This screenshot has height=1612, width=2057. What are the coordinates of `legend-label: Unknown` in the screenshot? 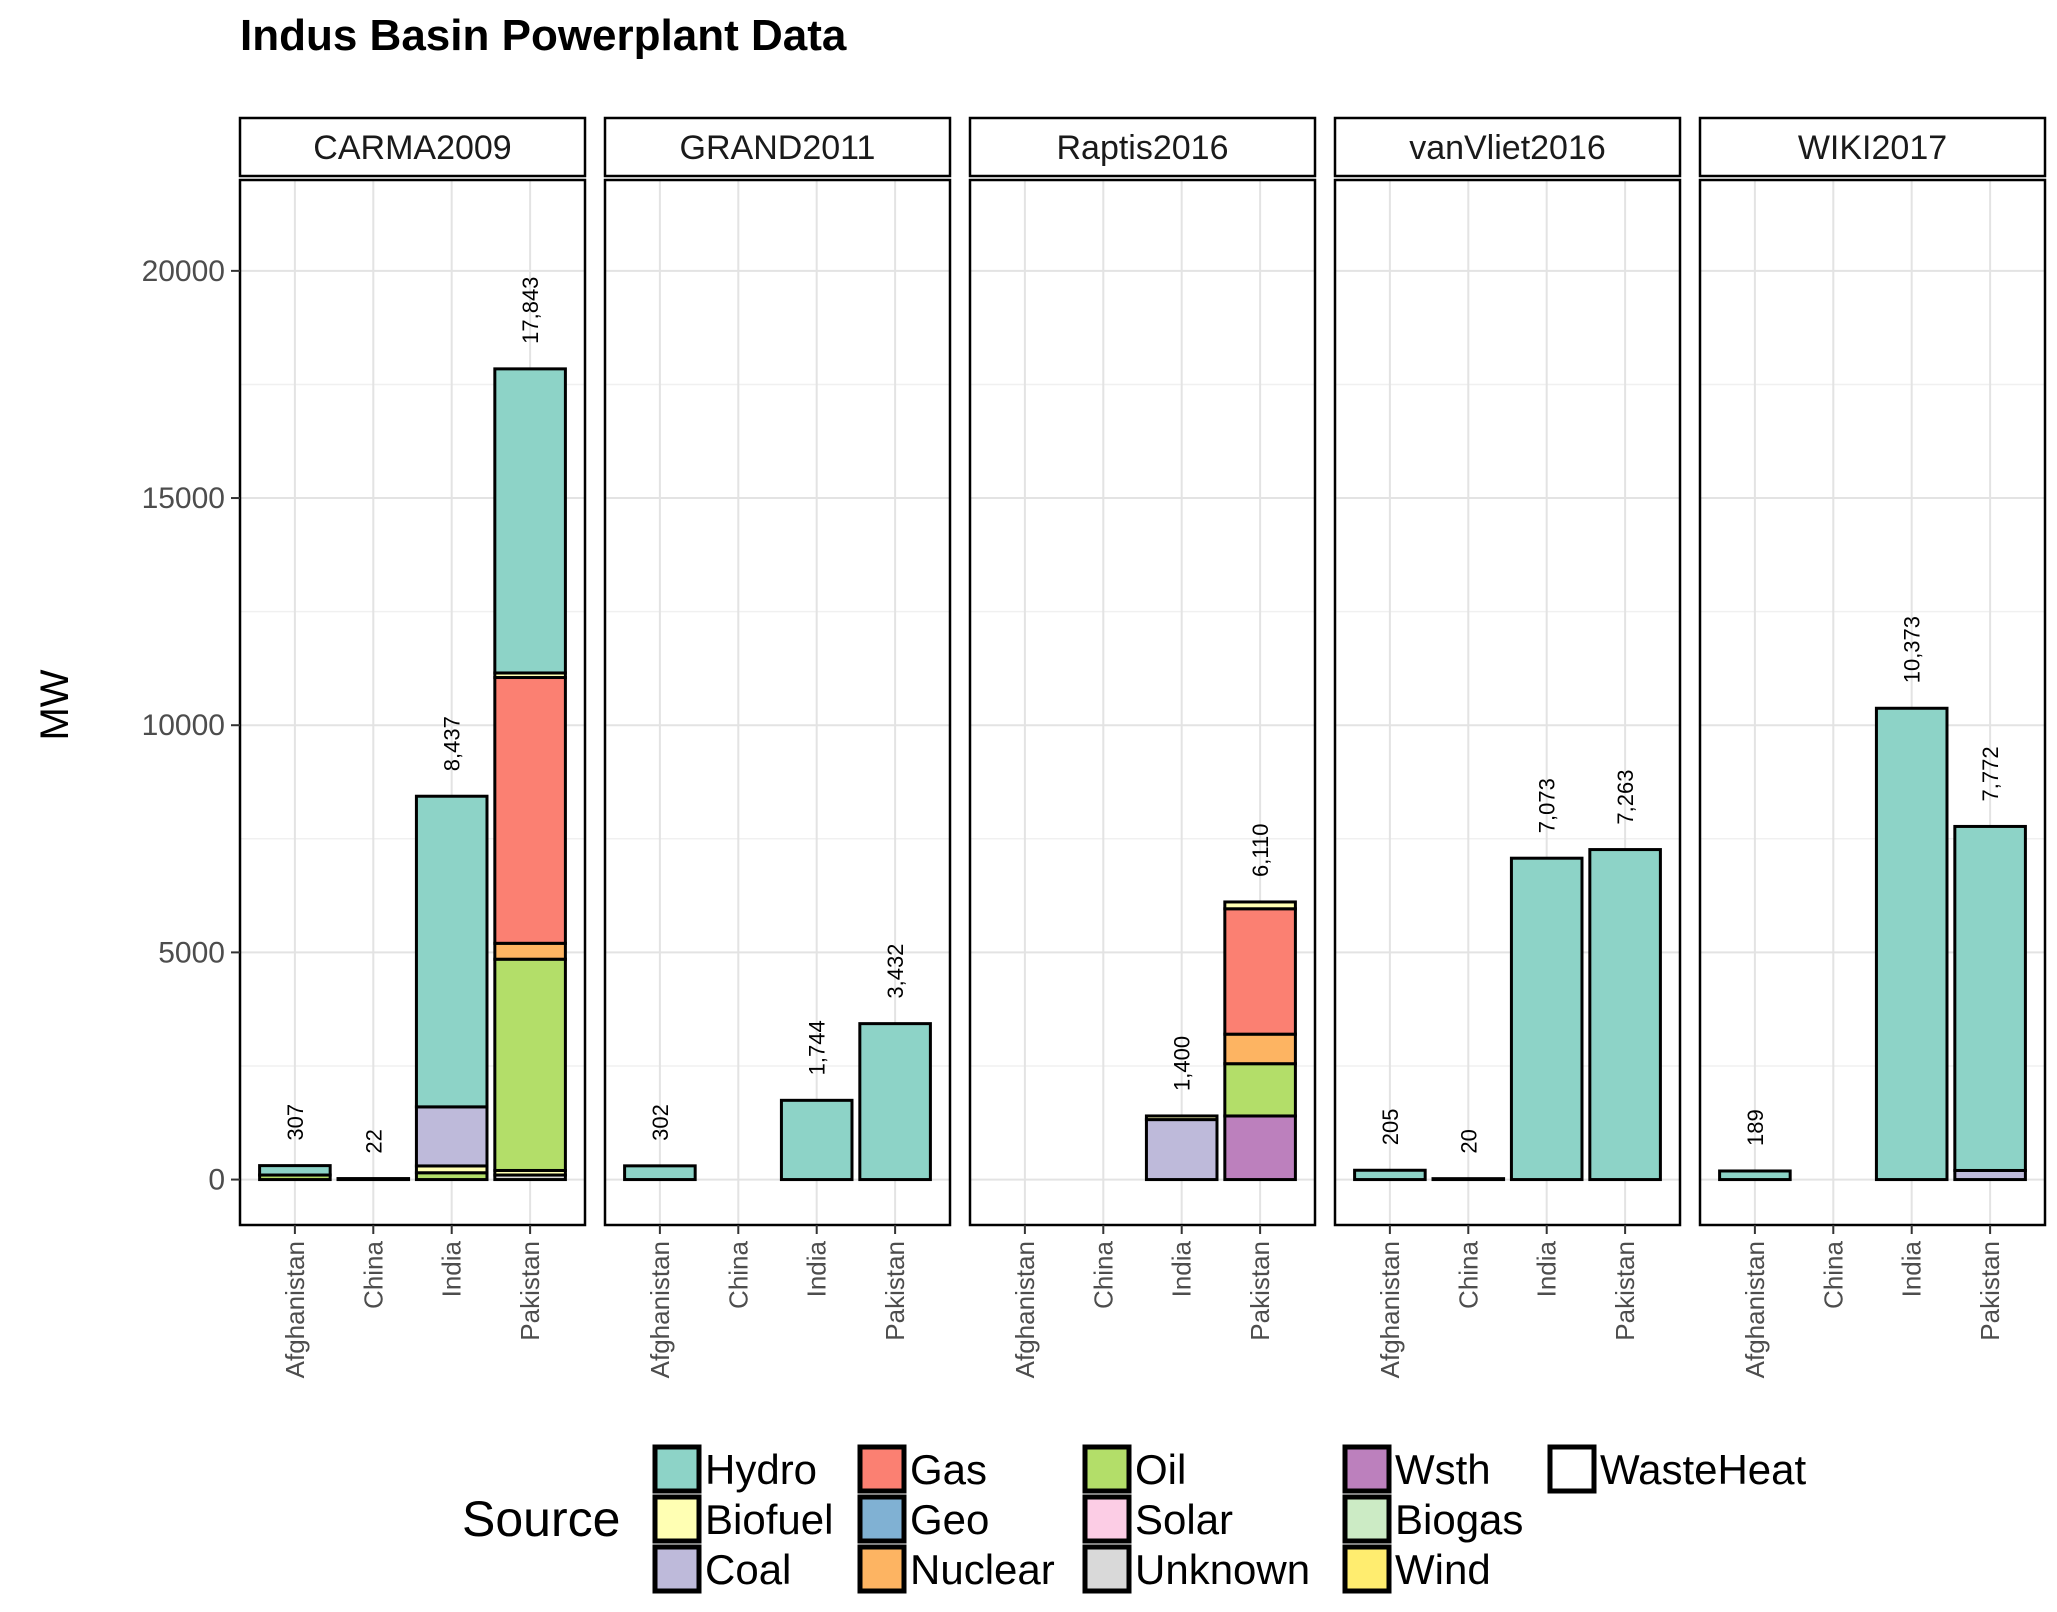 It's located at (1222, 1569).